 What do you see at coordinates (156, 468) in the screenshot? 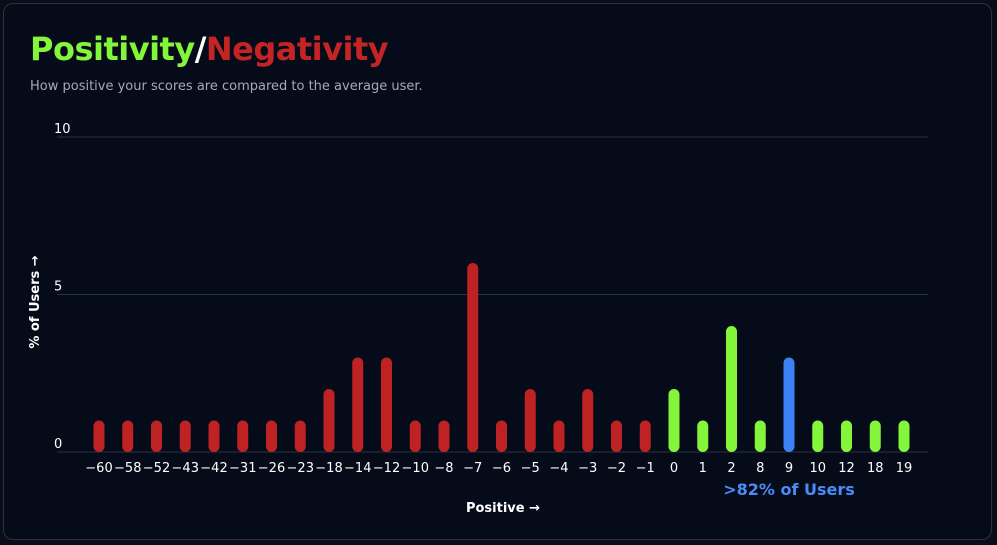
I see `x-tick-label: −52` at bounding box center [156, 468].